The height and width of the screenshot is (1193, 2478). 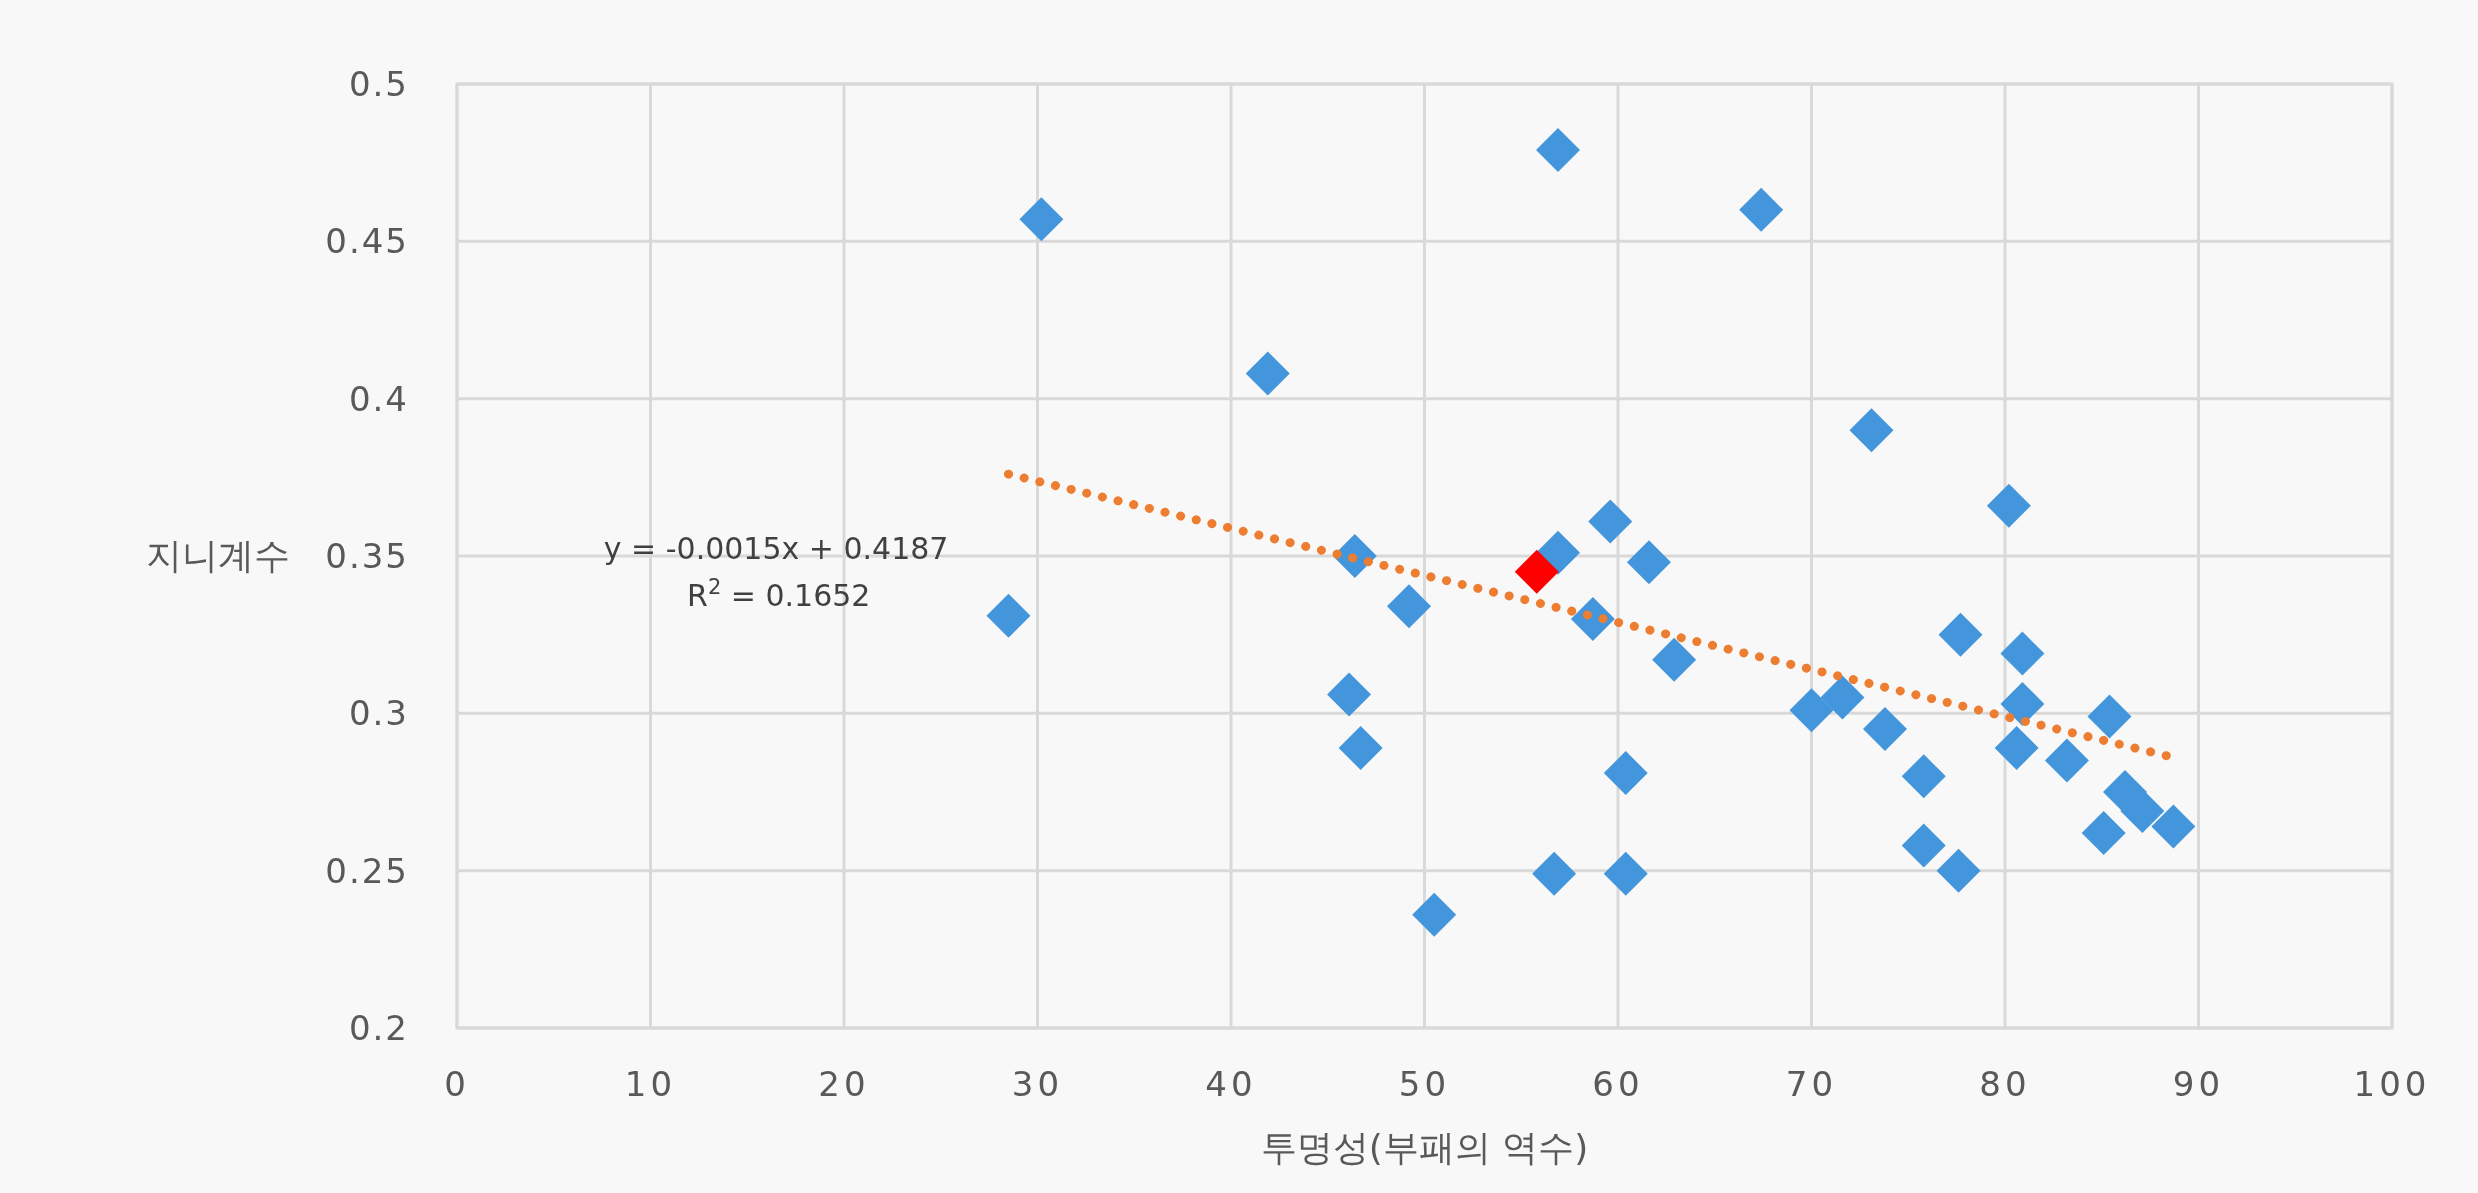 What do you see at coordinates (367, 556) in the screenshot?
I see `y-tick-label: 0.35` at bounding box center [367, 556].